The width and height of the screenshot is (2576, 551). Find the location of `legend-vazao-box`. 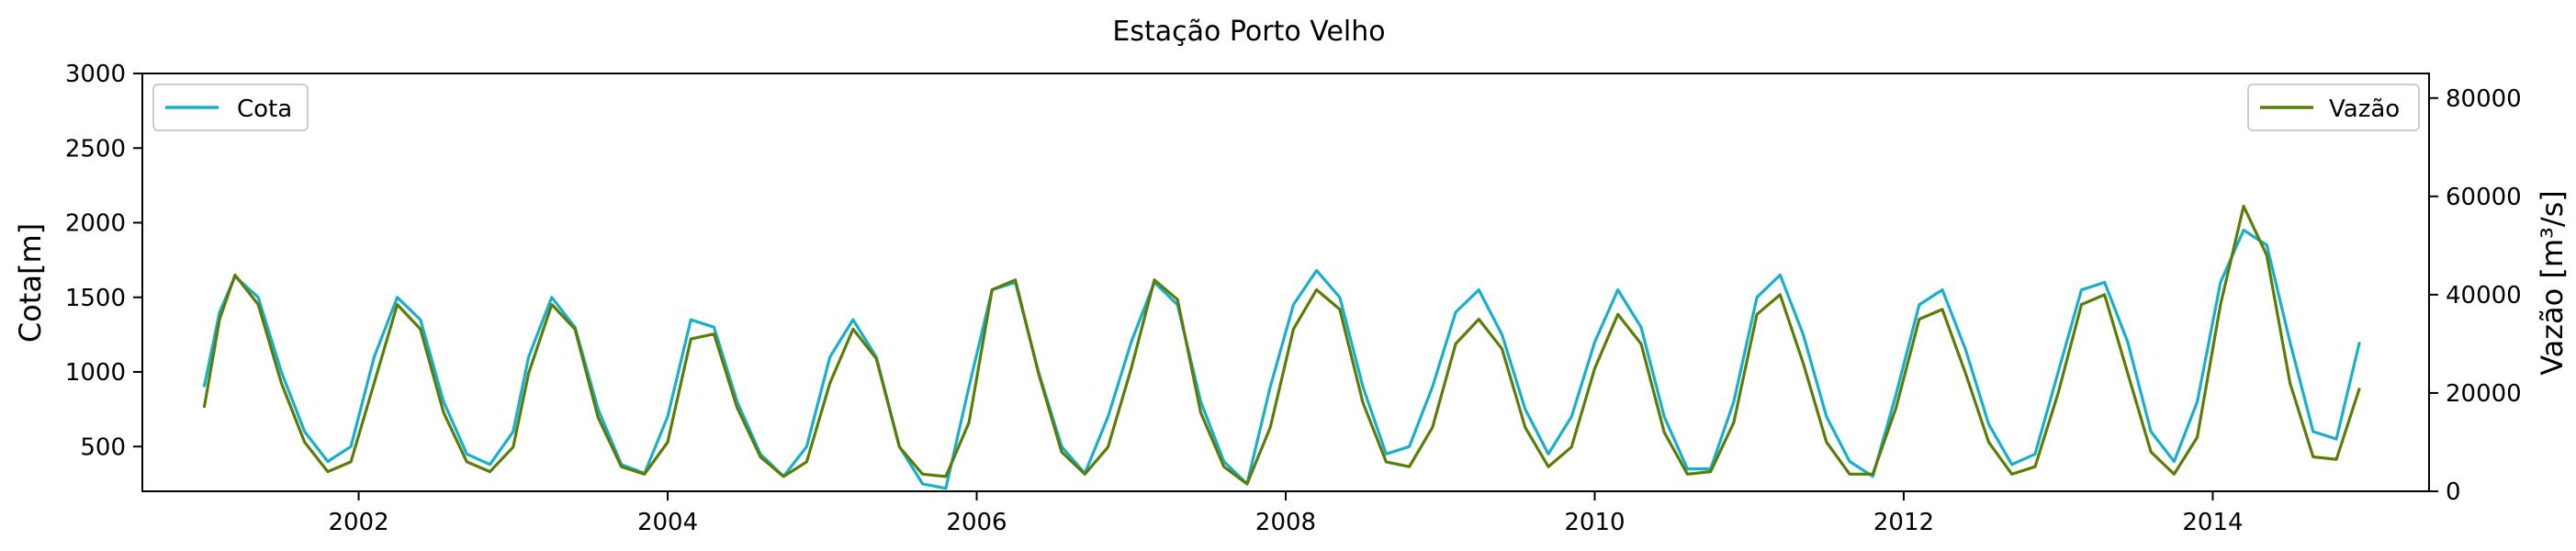

legend-vazao-box is located at coordinates (2333, 107).